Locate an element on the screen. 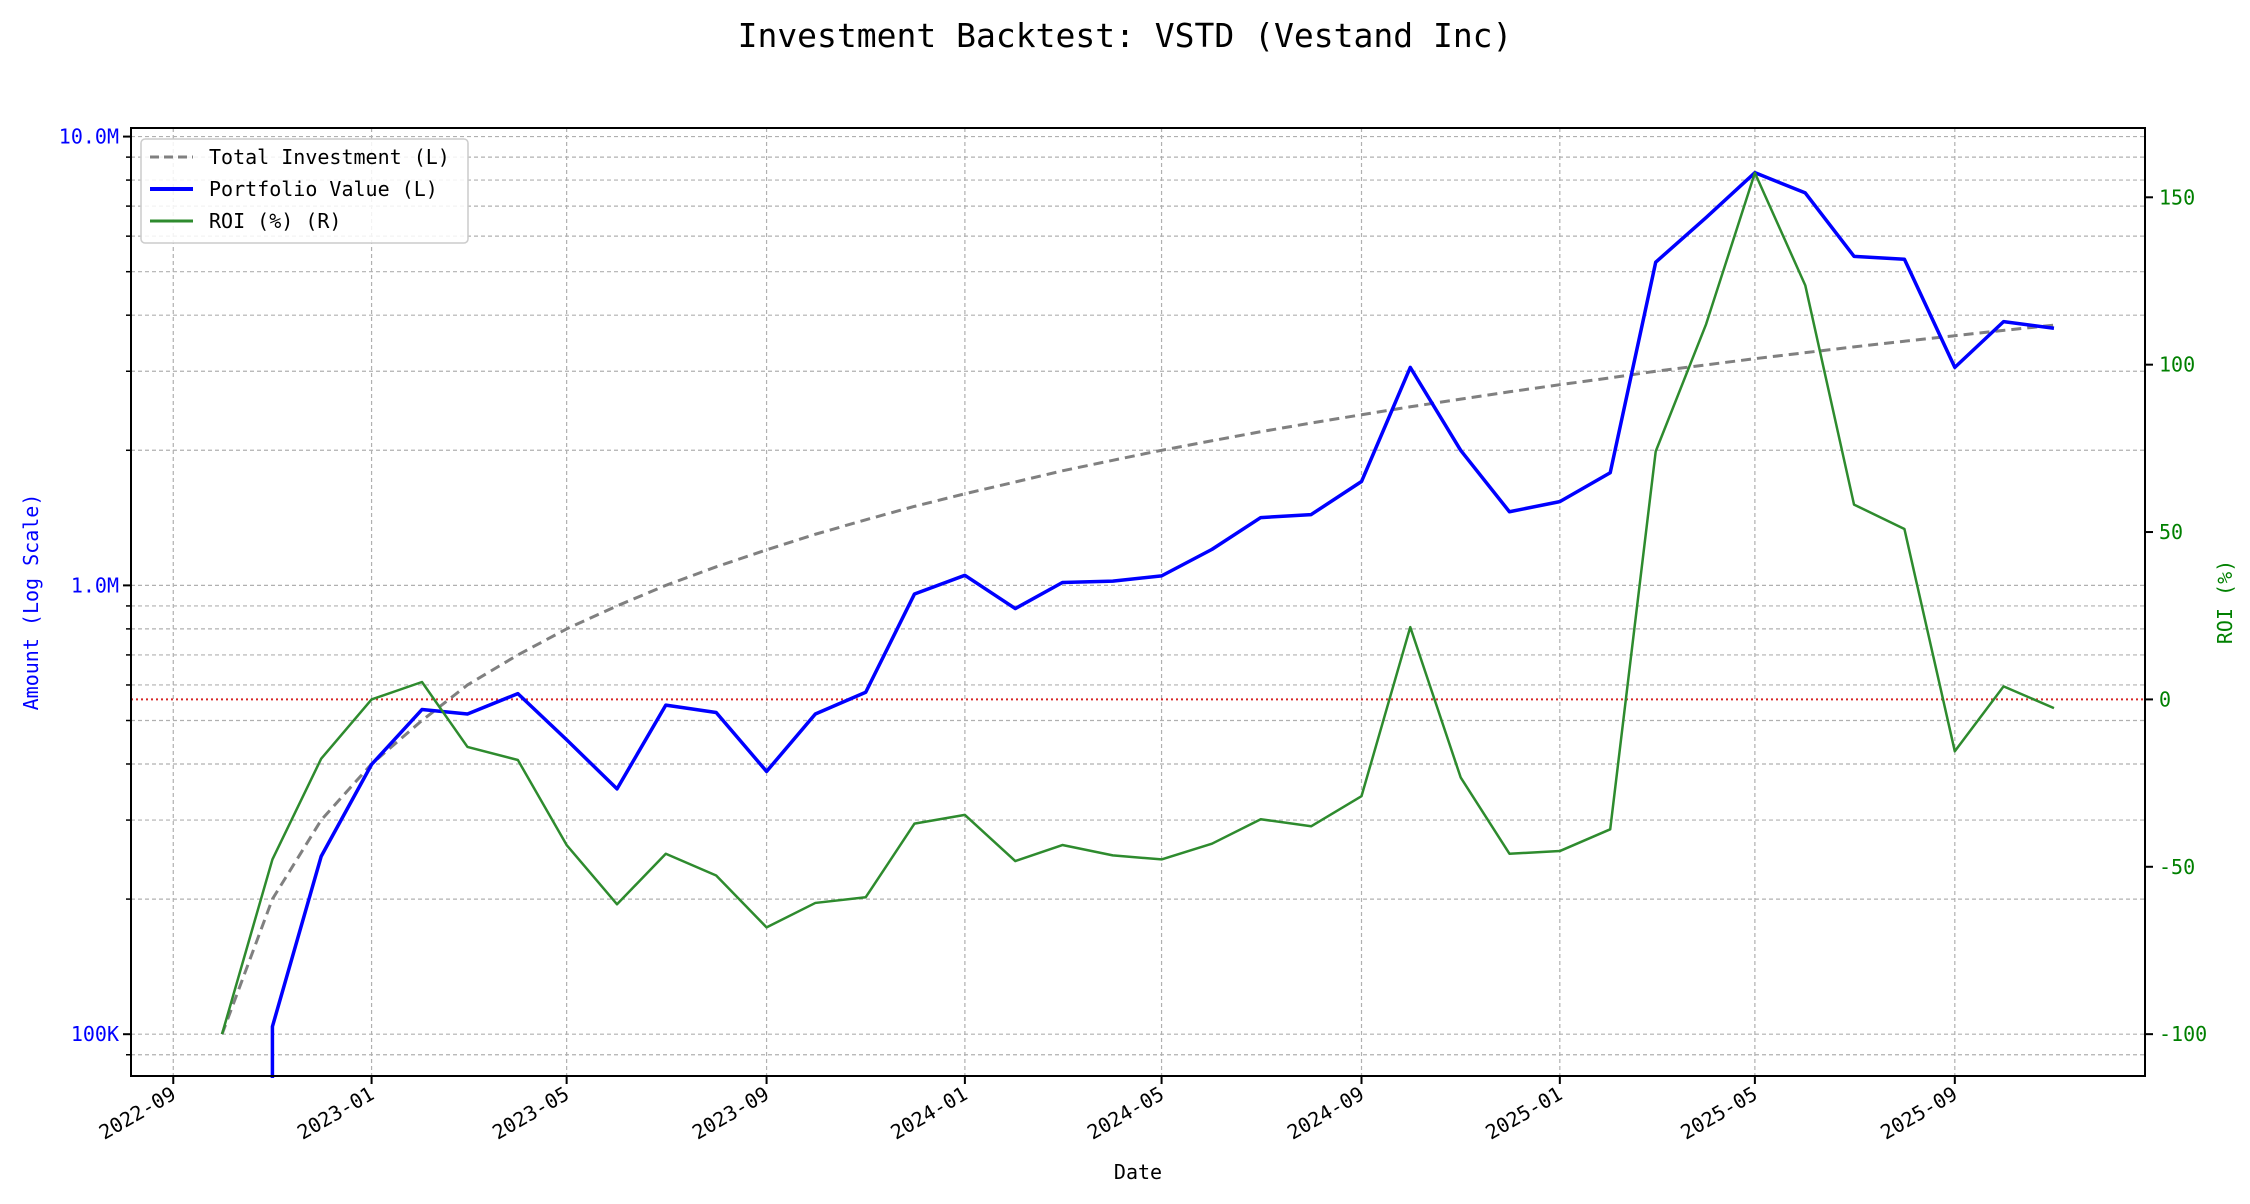 The width and height of the screenshot is (2250, 1204). chart-title: Investment Backtest: VSTD (Vestand Inc) is located at coordinates (1125, 35).